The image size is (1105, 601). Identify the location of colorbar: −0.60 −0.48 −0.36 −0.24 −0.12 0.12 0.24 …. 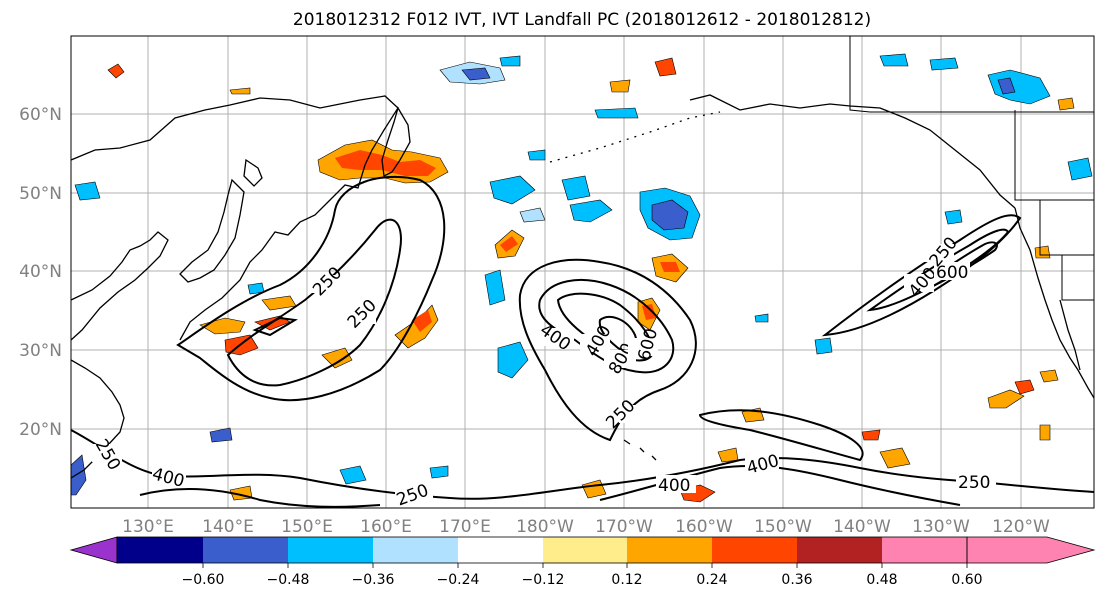
(582, 562).